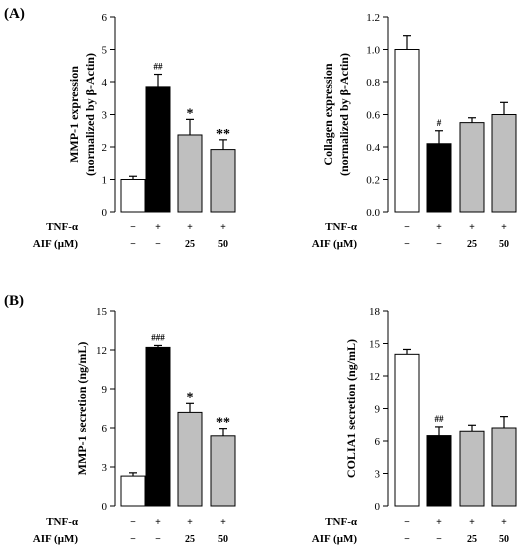  Describe the element at coordinates (351, 408) in the screenshot. I see `y-axis-label: COLIA1 secretion (ng/mL)` at that location.